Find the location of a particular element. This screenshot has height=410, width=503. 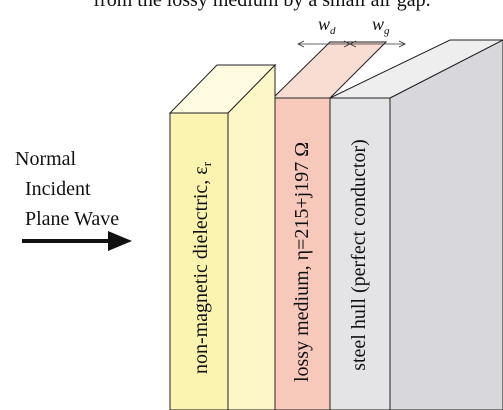

width-dielectric: wd is located at coordinates (327, 25).